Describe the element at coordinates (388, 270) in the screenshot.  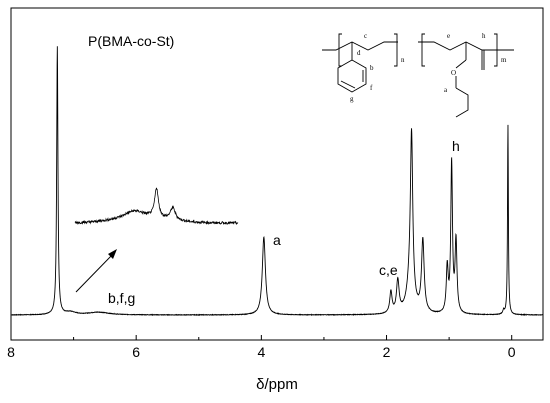
I see `peak-label-ce: c,e` at that location.